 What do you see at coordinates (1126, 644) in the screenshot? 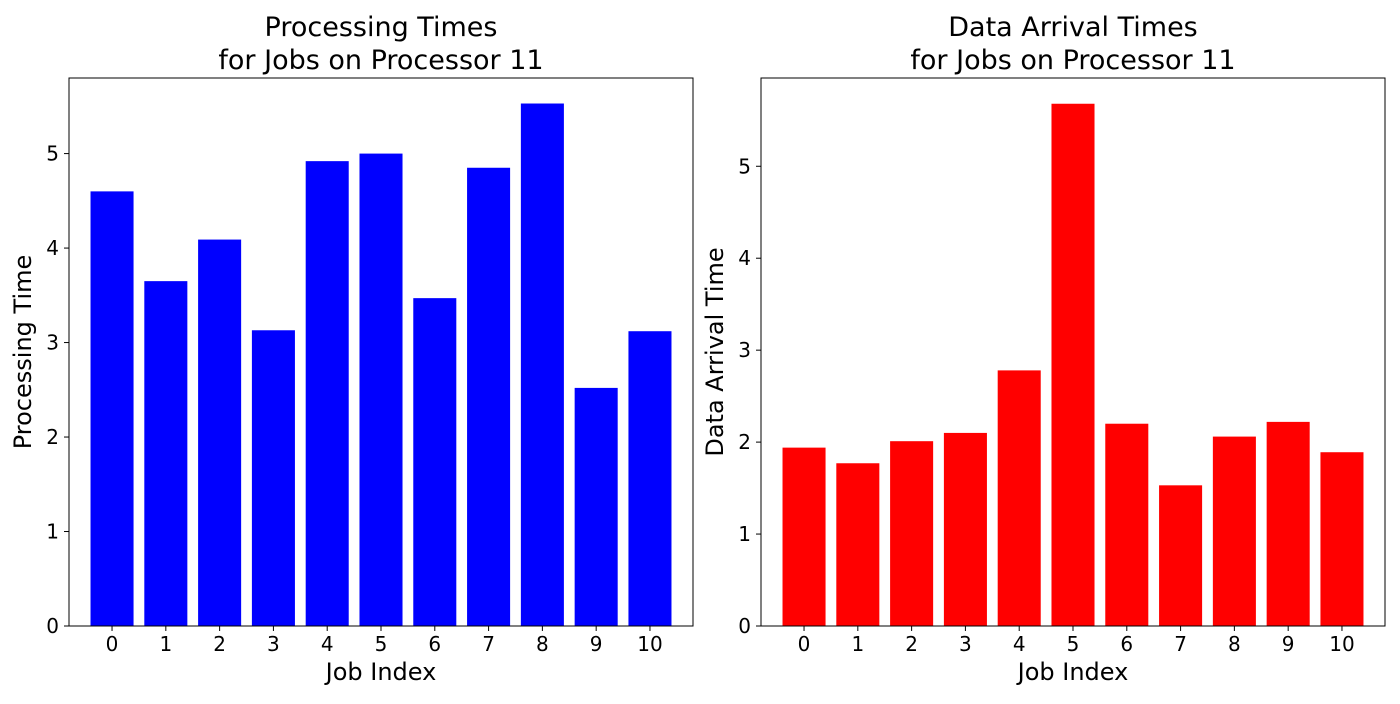
I see `arrival-x-tick-label-6: 6` at bounding box center [1126, 644].